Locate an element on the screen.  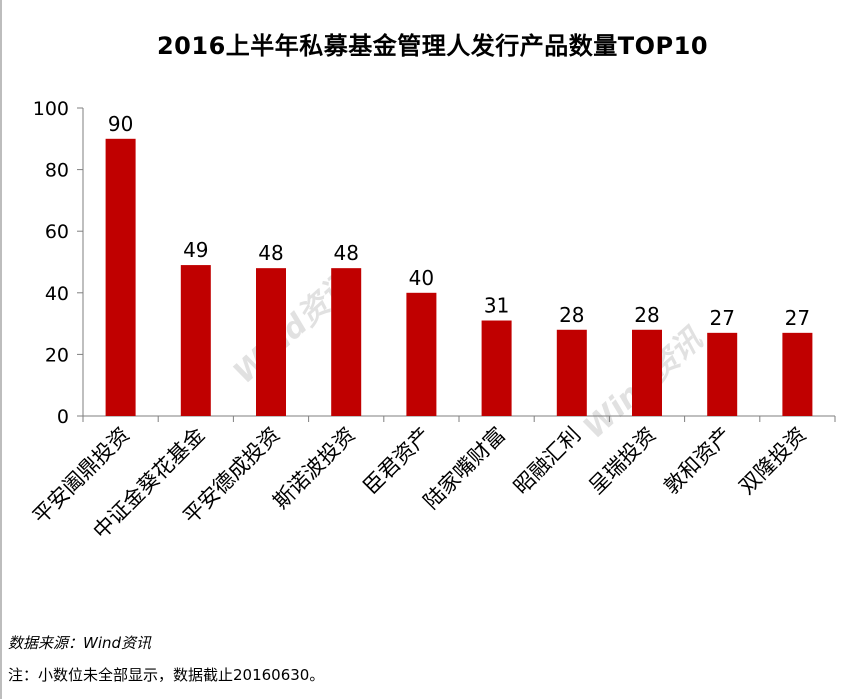
data-label: 31 is located at coordinates (496, 306).